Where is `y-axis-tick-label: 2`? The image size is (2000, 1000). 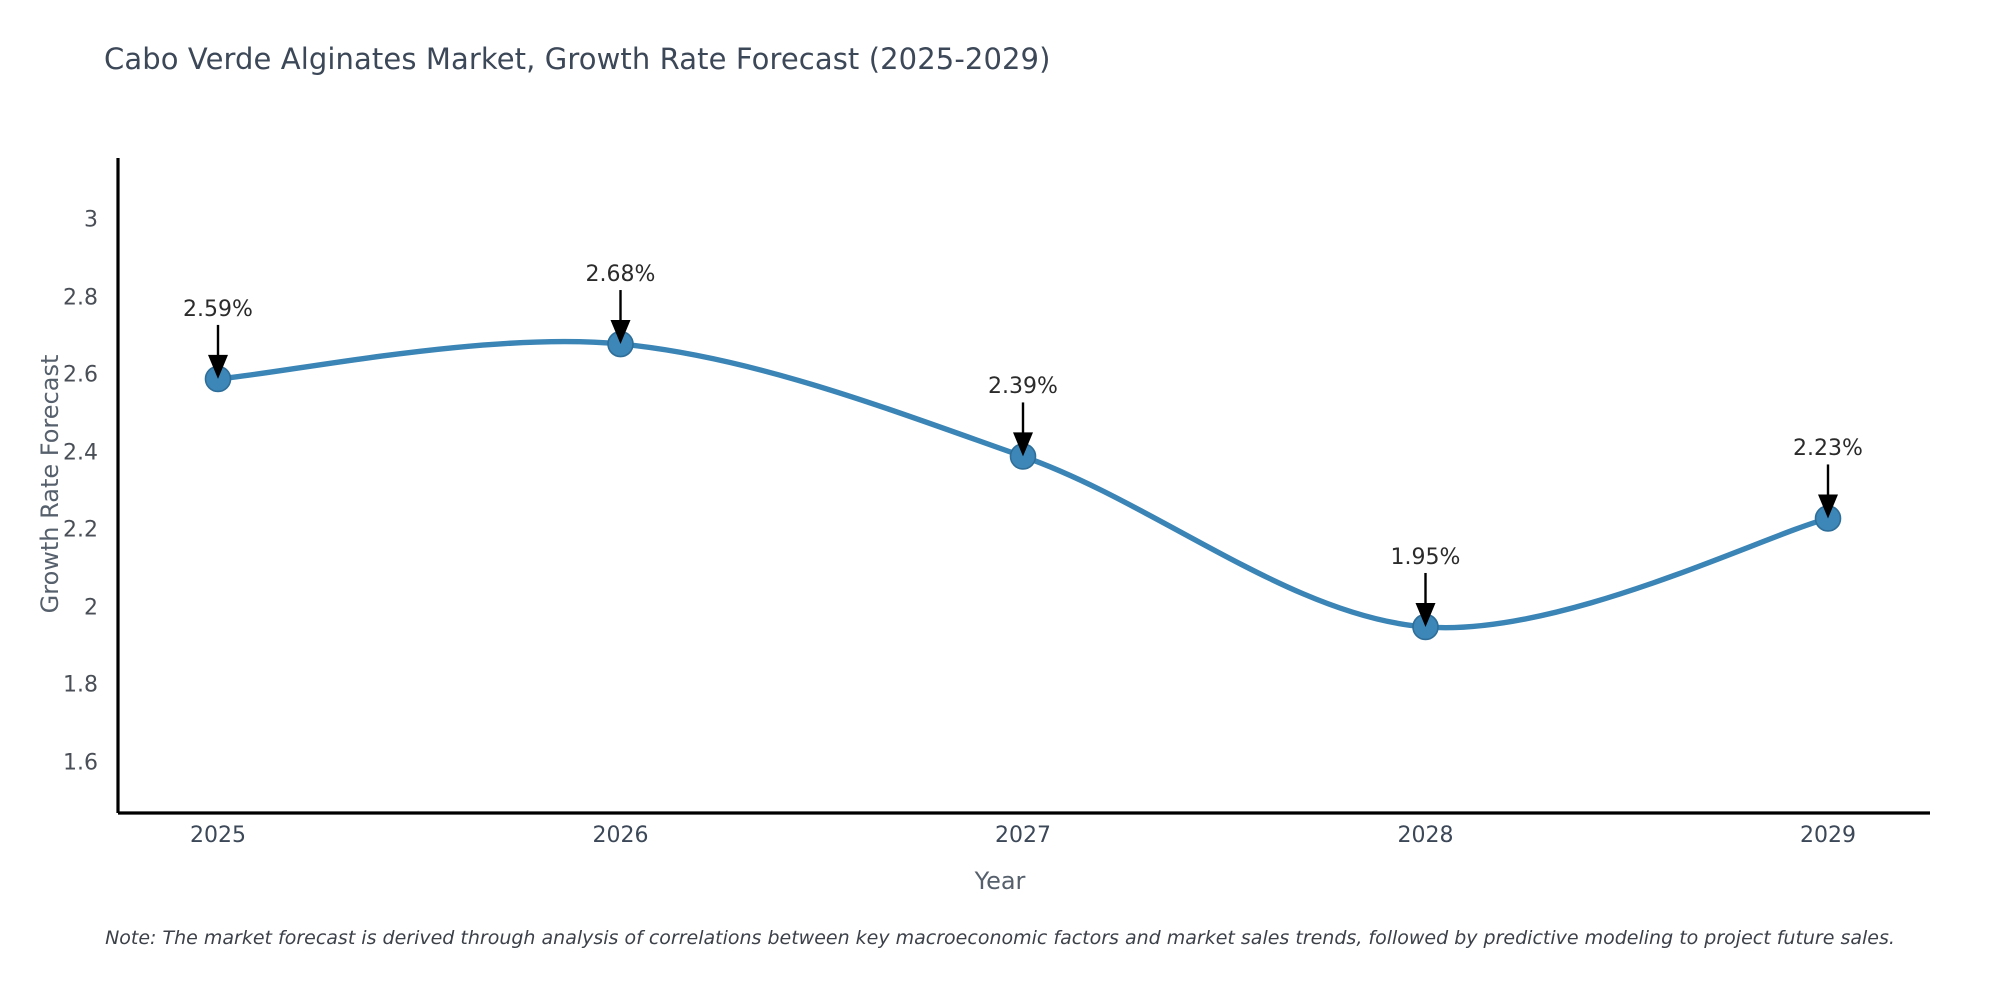 y-axis-tick-label: 2 is located at coordinates (91, 608).